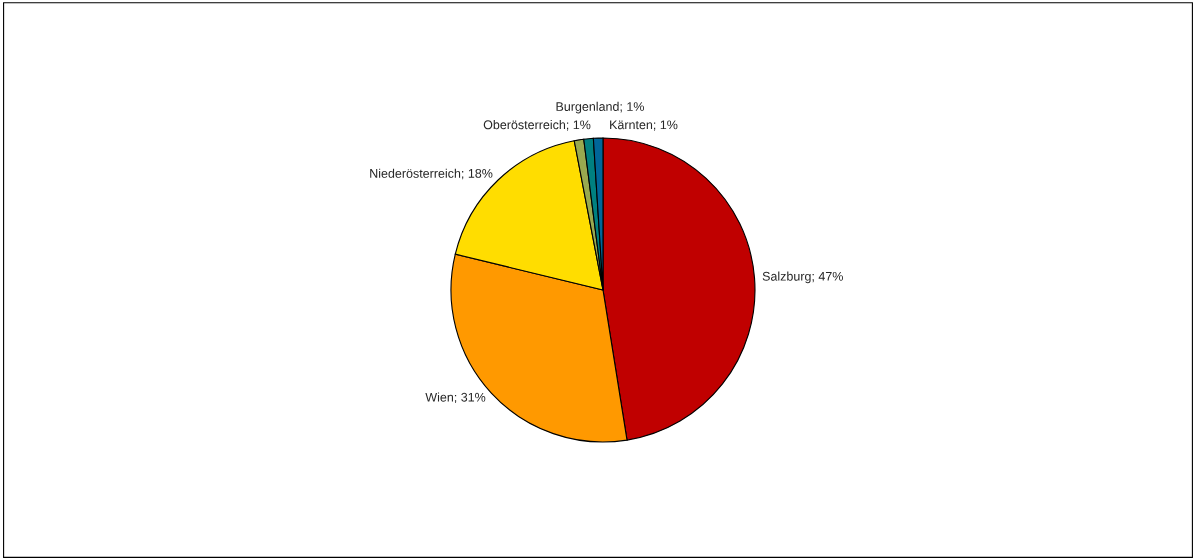  What do you see at coordinates (431, 174) in the screenshot?
I see `slice-label: Niederösterreich; 18%` at bounding box center [431, 174].